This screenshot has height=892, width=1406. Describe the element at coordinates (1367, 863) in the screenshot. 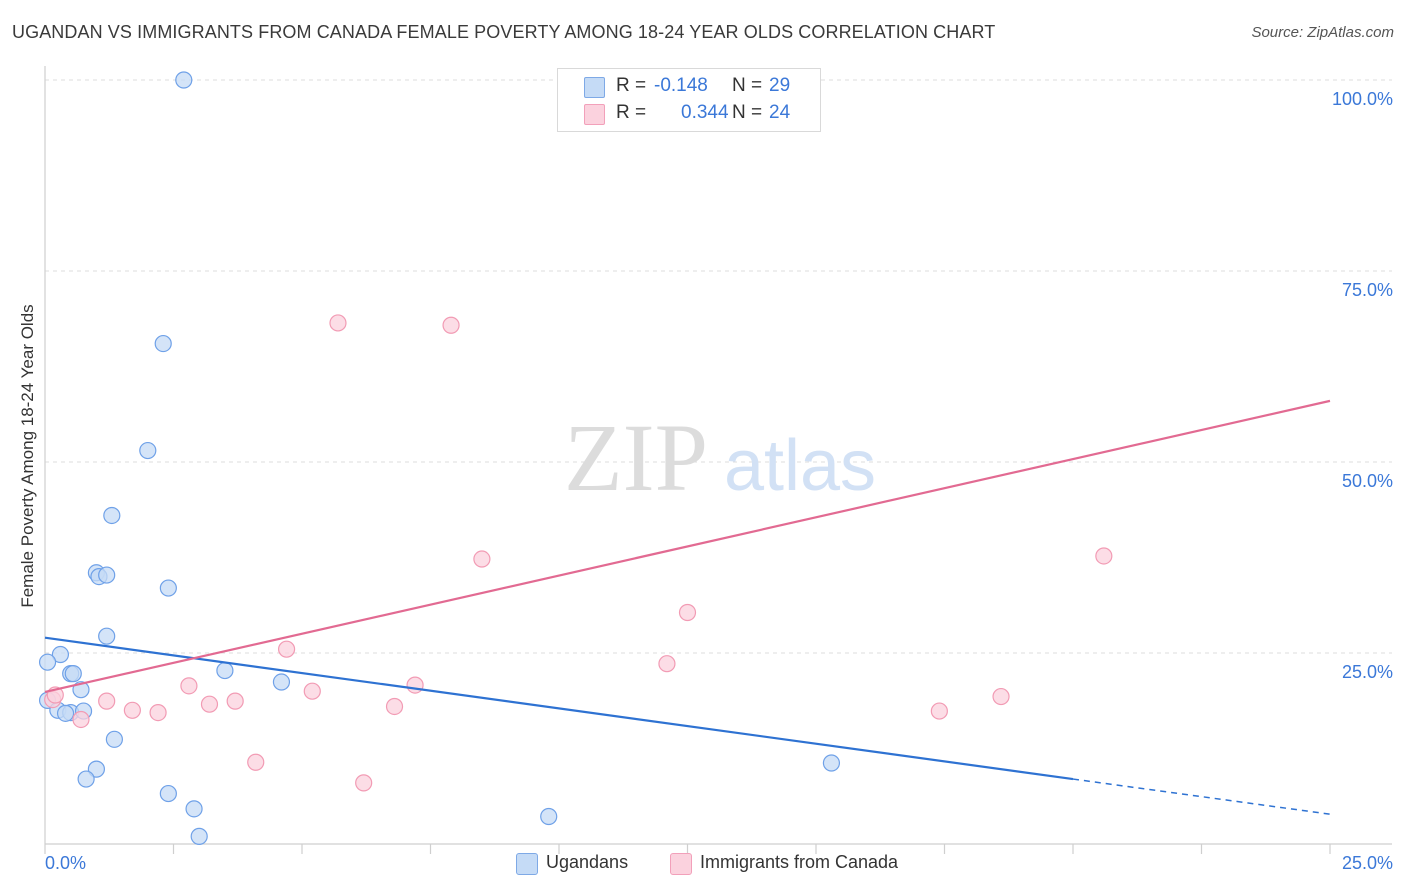

I see `x-tick-label: 25.0%` at that location.